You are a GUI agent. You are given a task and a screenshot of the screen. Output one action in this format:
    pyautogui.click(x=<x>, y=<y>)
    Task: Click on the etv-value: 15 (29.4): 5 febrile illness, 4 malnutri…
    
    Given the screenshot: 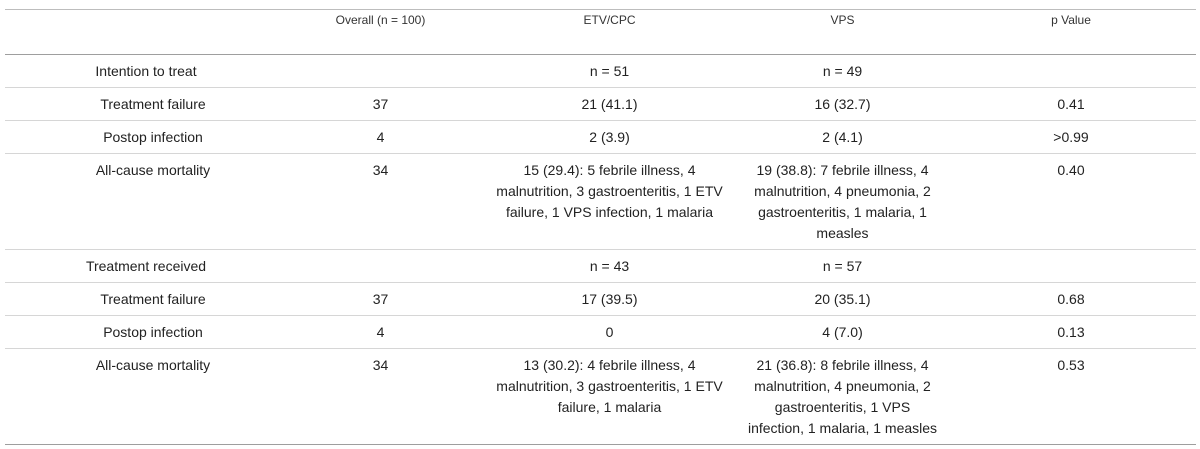 What is the action you would take?
    pyautogui.click(x=609, y=201)
    